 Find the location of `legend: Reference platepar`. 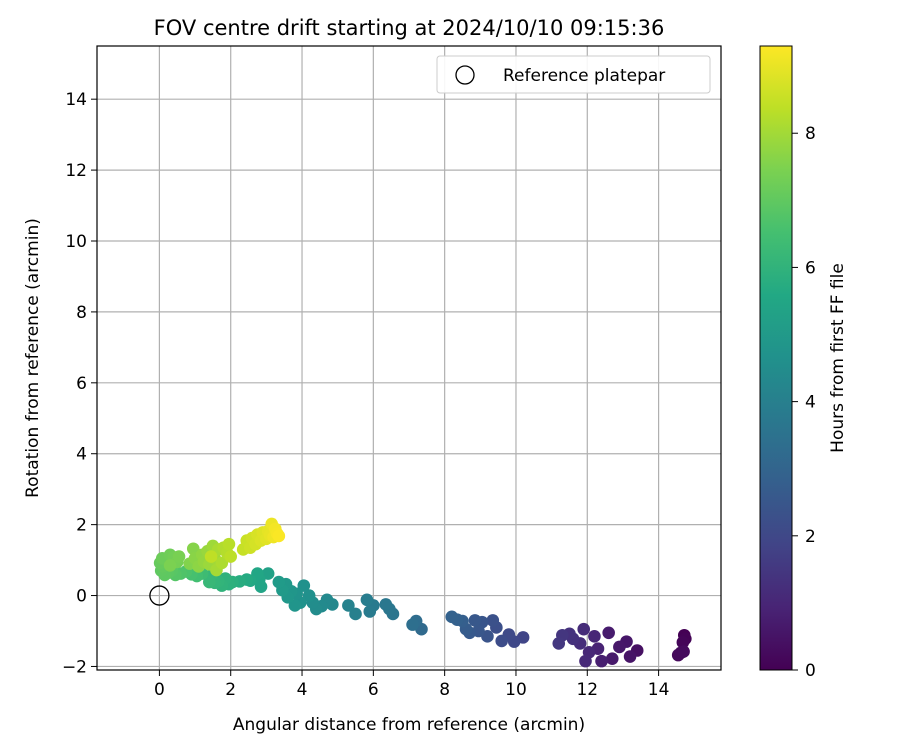

legend: Reference platepar is located at coordinates (573, 74).